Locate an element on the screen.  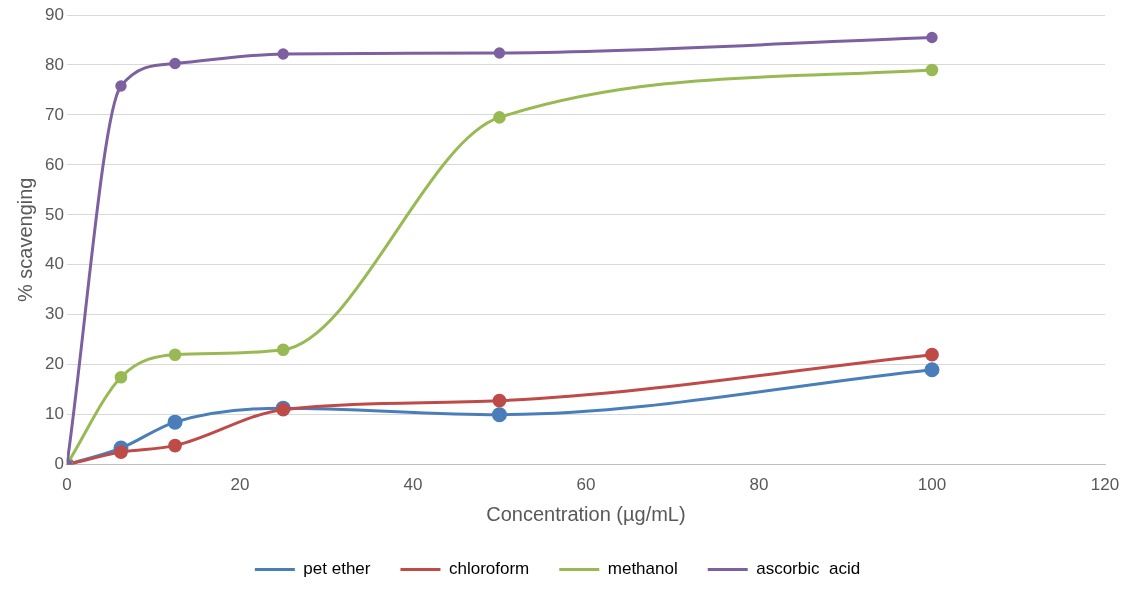
legend-label: pet ether is located at coordinates (337, 569).